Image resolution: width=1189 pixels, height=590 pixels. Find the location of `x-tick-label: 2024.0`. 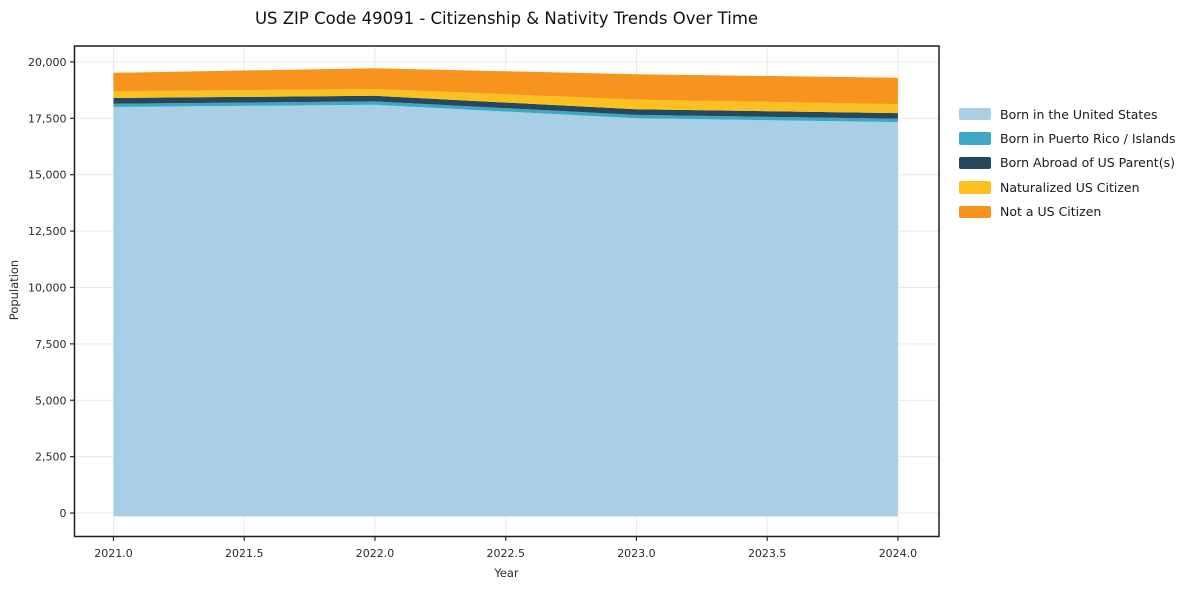

x-tick-label: 2024.0 is located at coordinates (898, 553).